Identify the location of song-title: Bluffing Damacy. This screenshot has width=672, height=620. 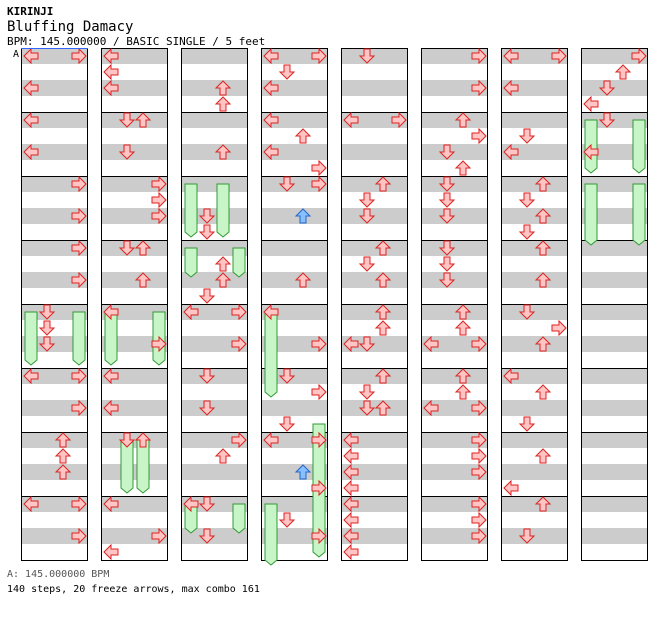
(70, 27).